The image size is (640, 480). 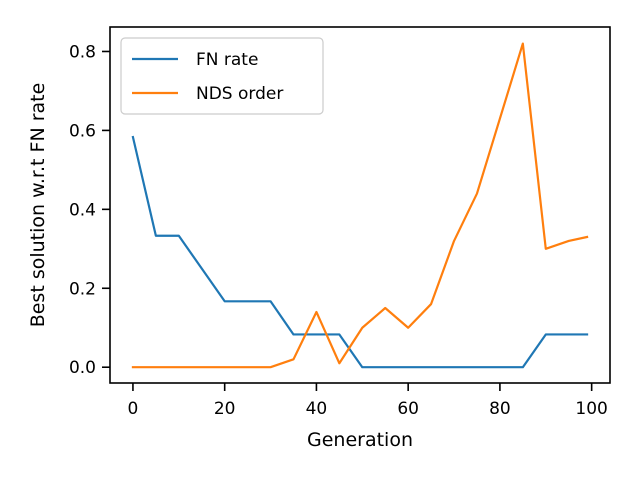 I want to click on y-tick-label: 0.6, so click(x=82, y=131).